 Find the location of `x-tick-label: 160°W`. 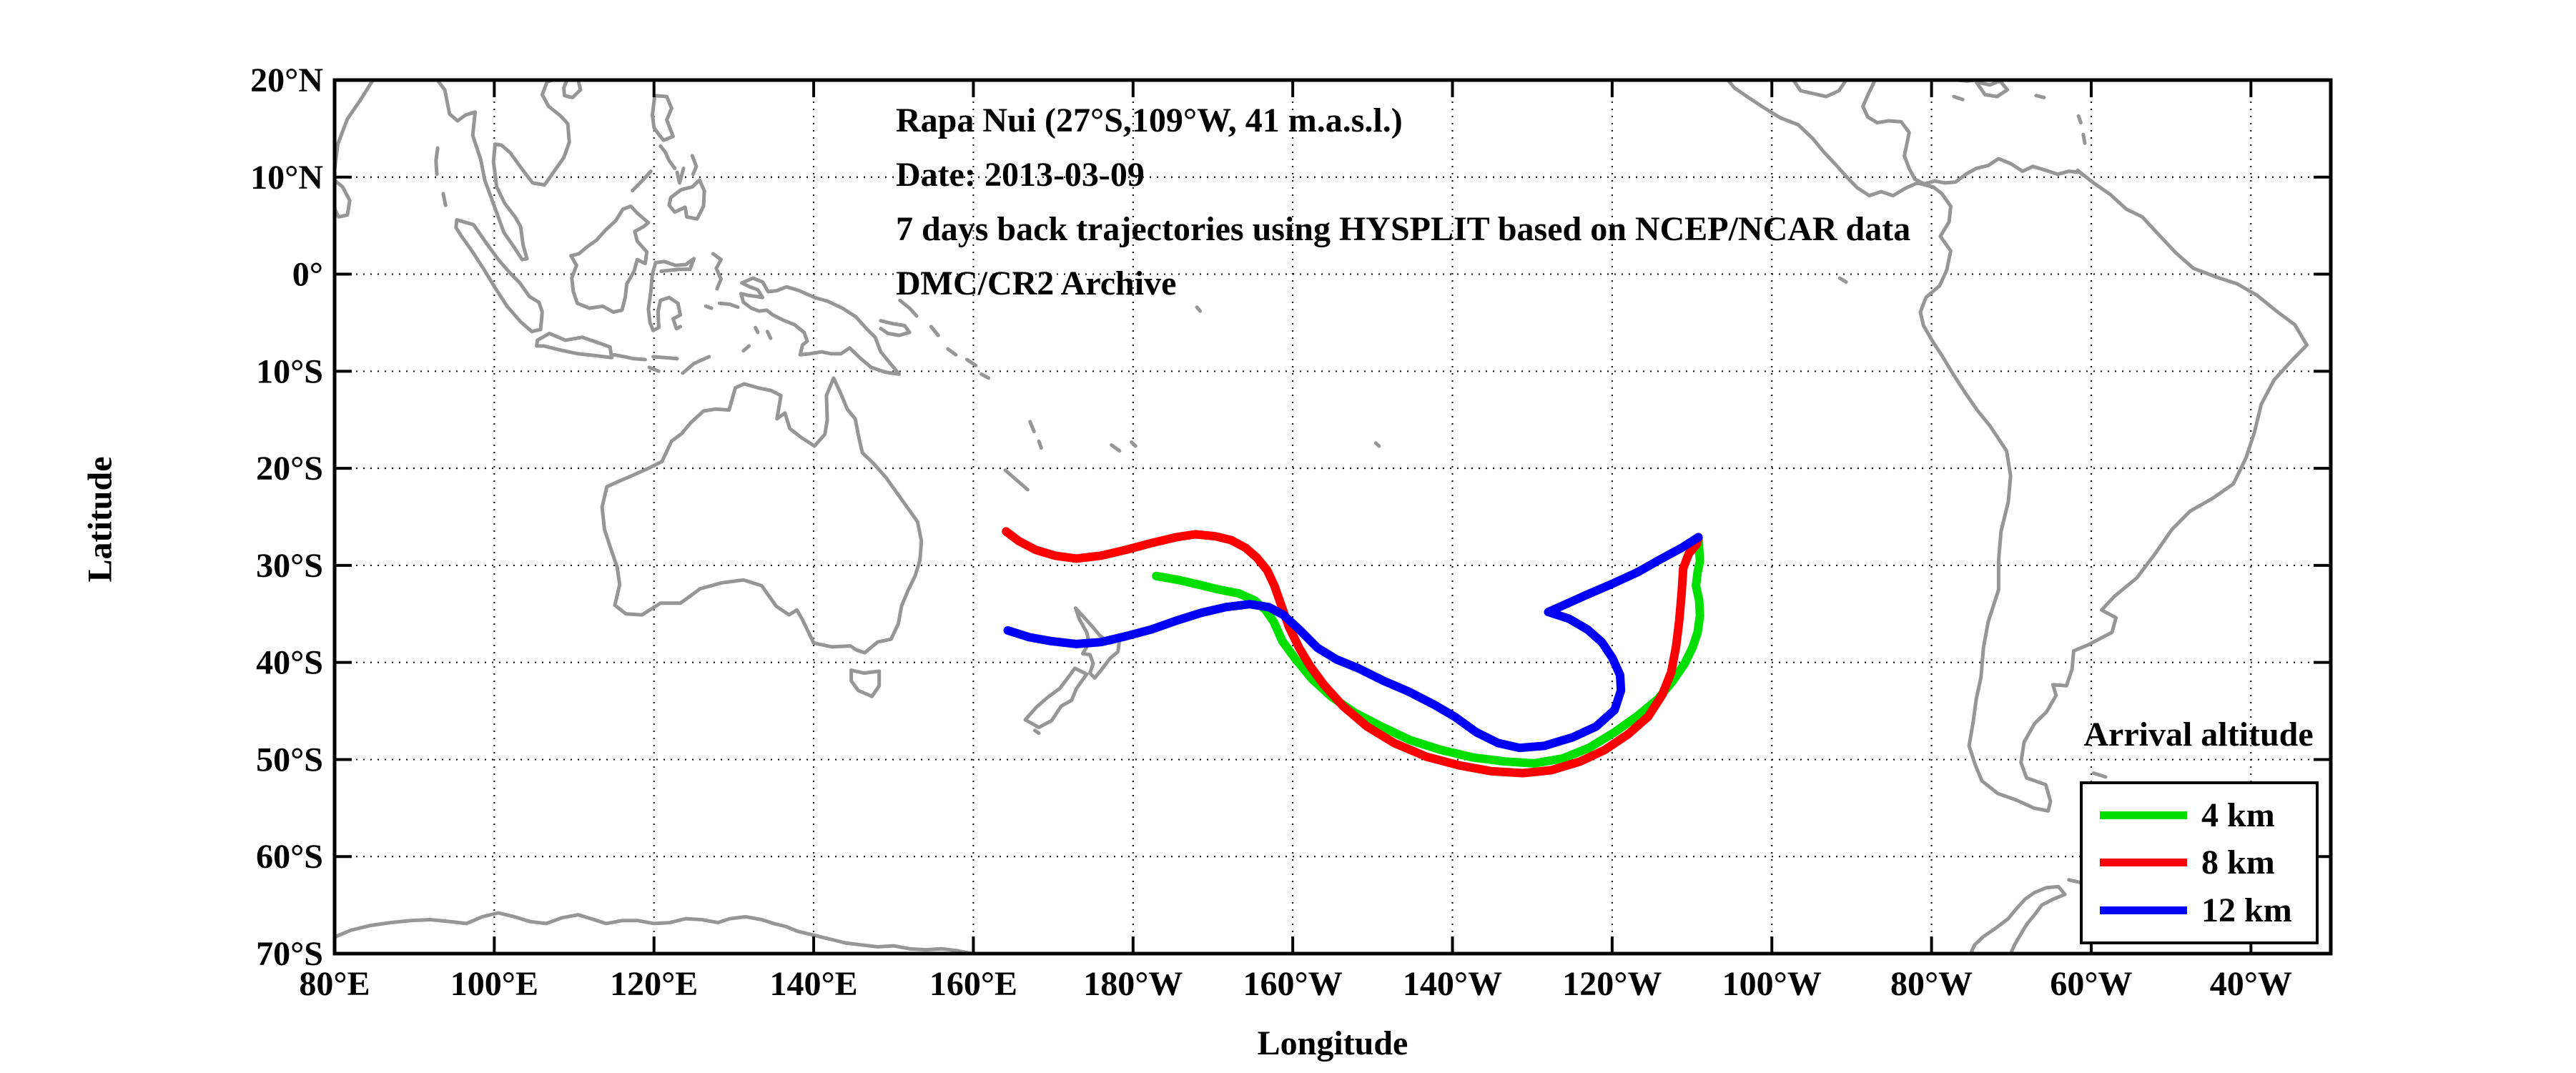

x-tick-label: 160°W is located at coordinates (1293, 984).